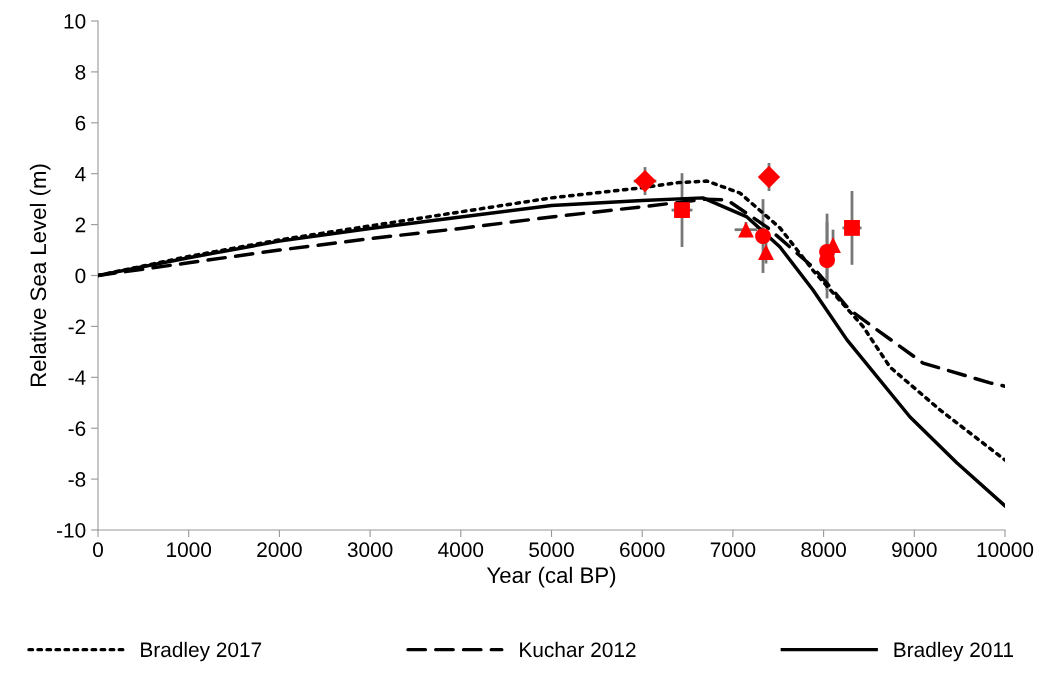 The image size is (1043, 680). I want to click on x-tick-label: 2000, so click(279, 550).